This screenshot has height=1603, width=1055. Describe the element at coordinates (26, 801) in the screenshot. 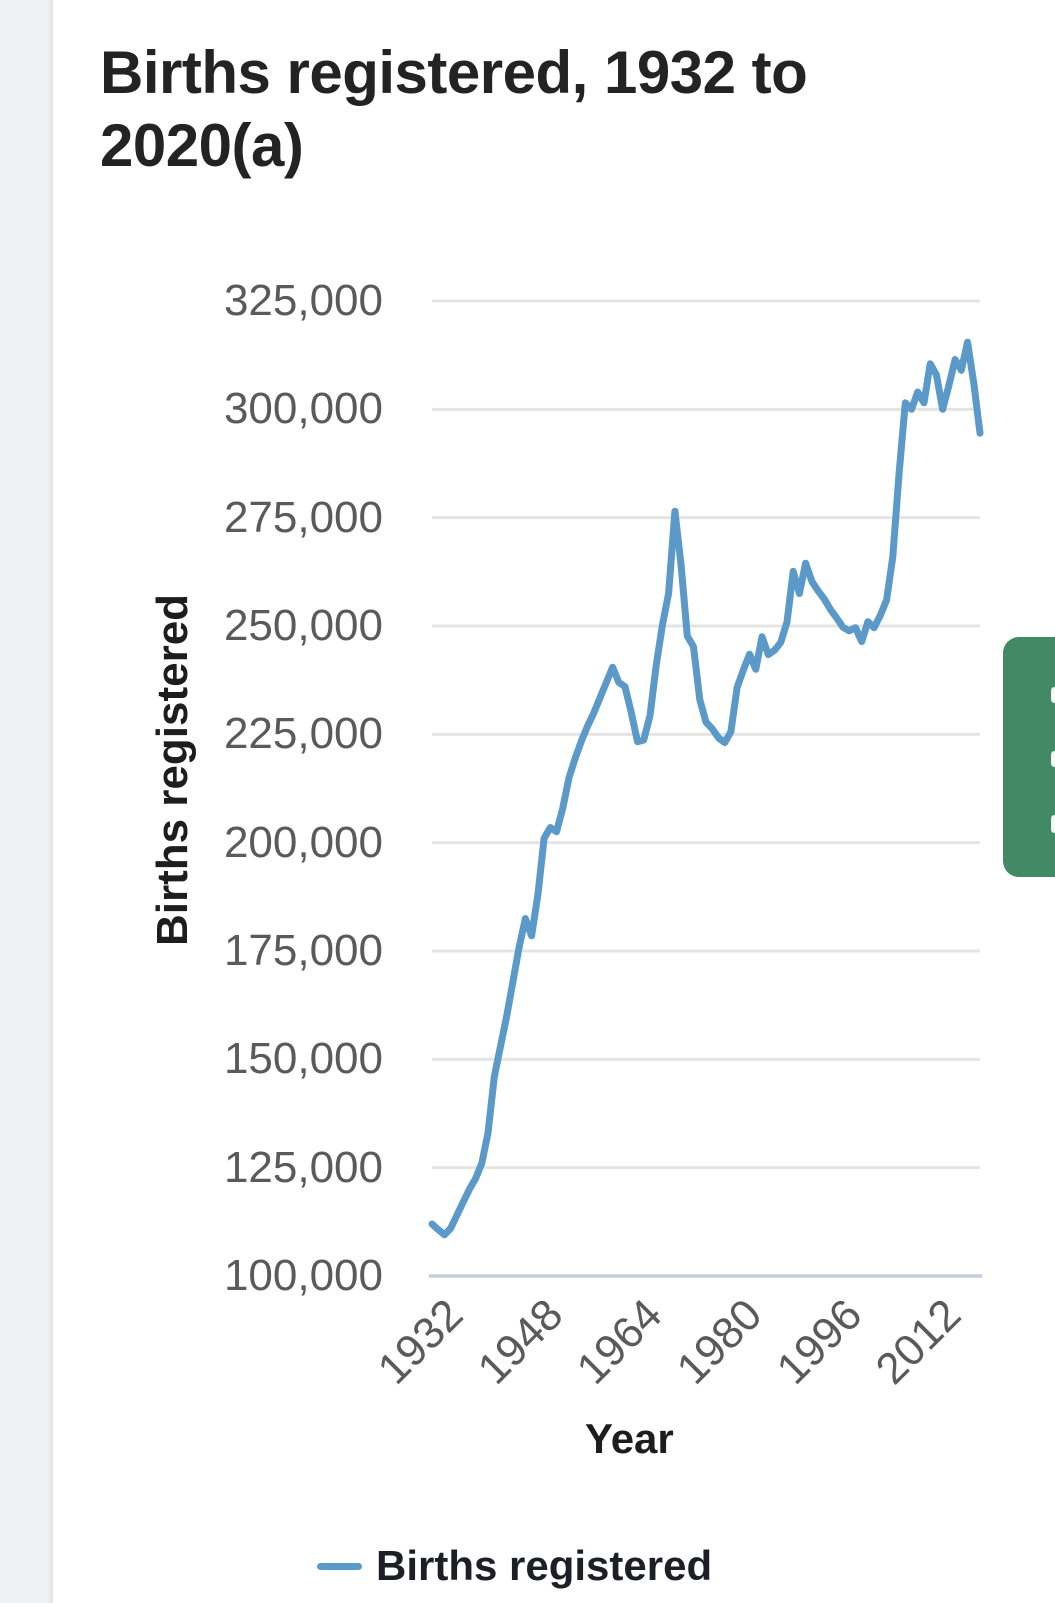

I see `left-gutter` at that location.